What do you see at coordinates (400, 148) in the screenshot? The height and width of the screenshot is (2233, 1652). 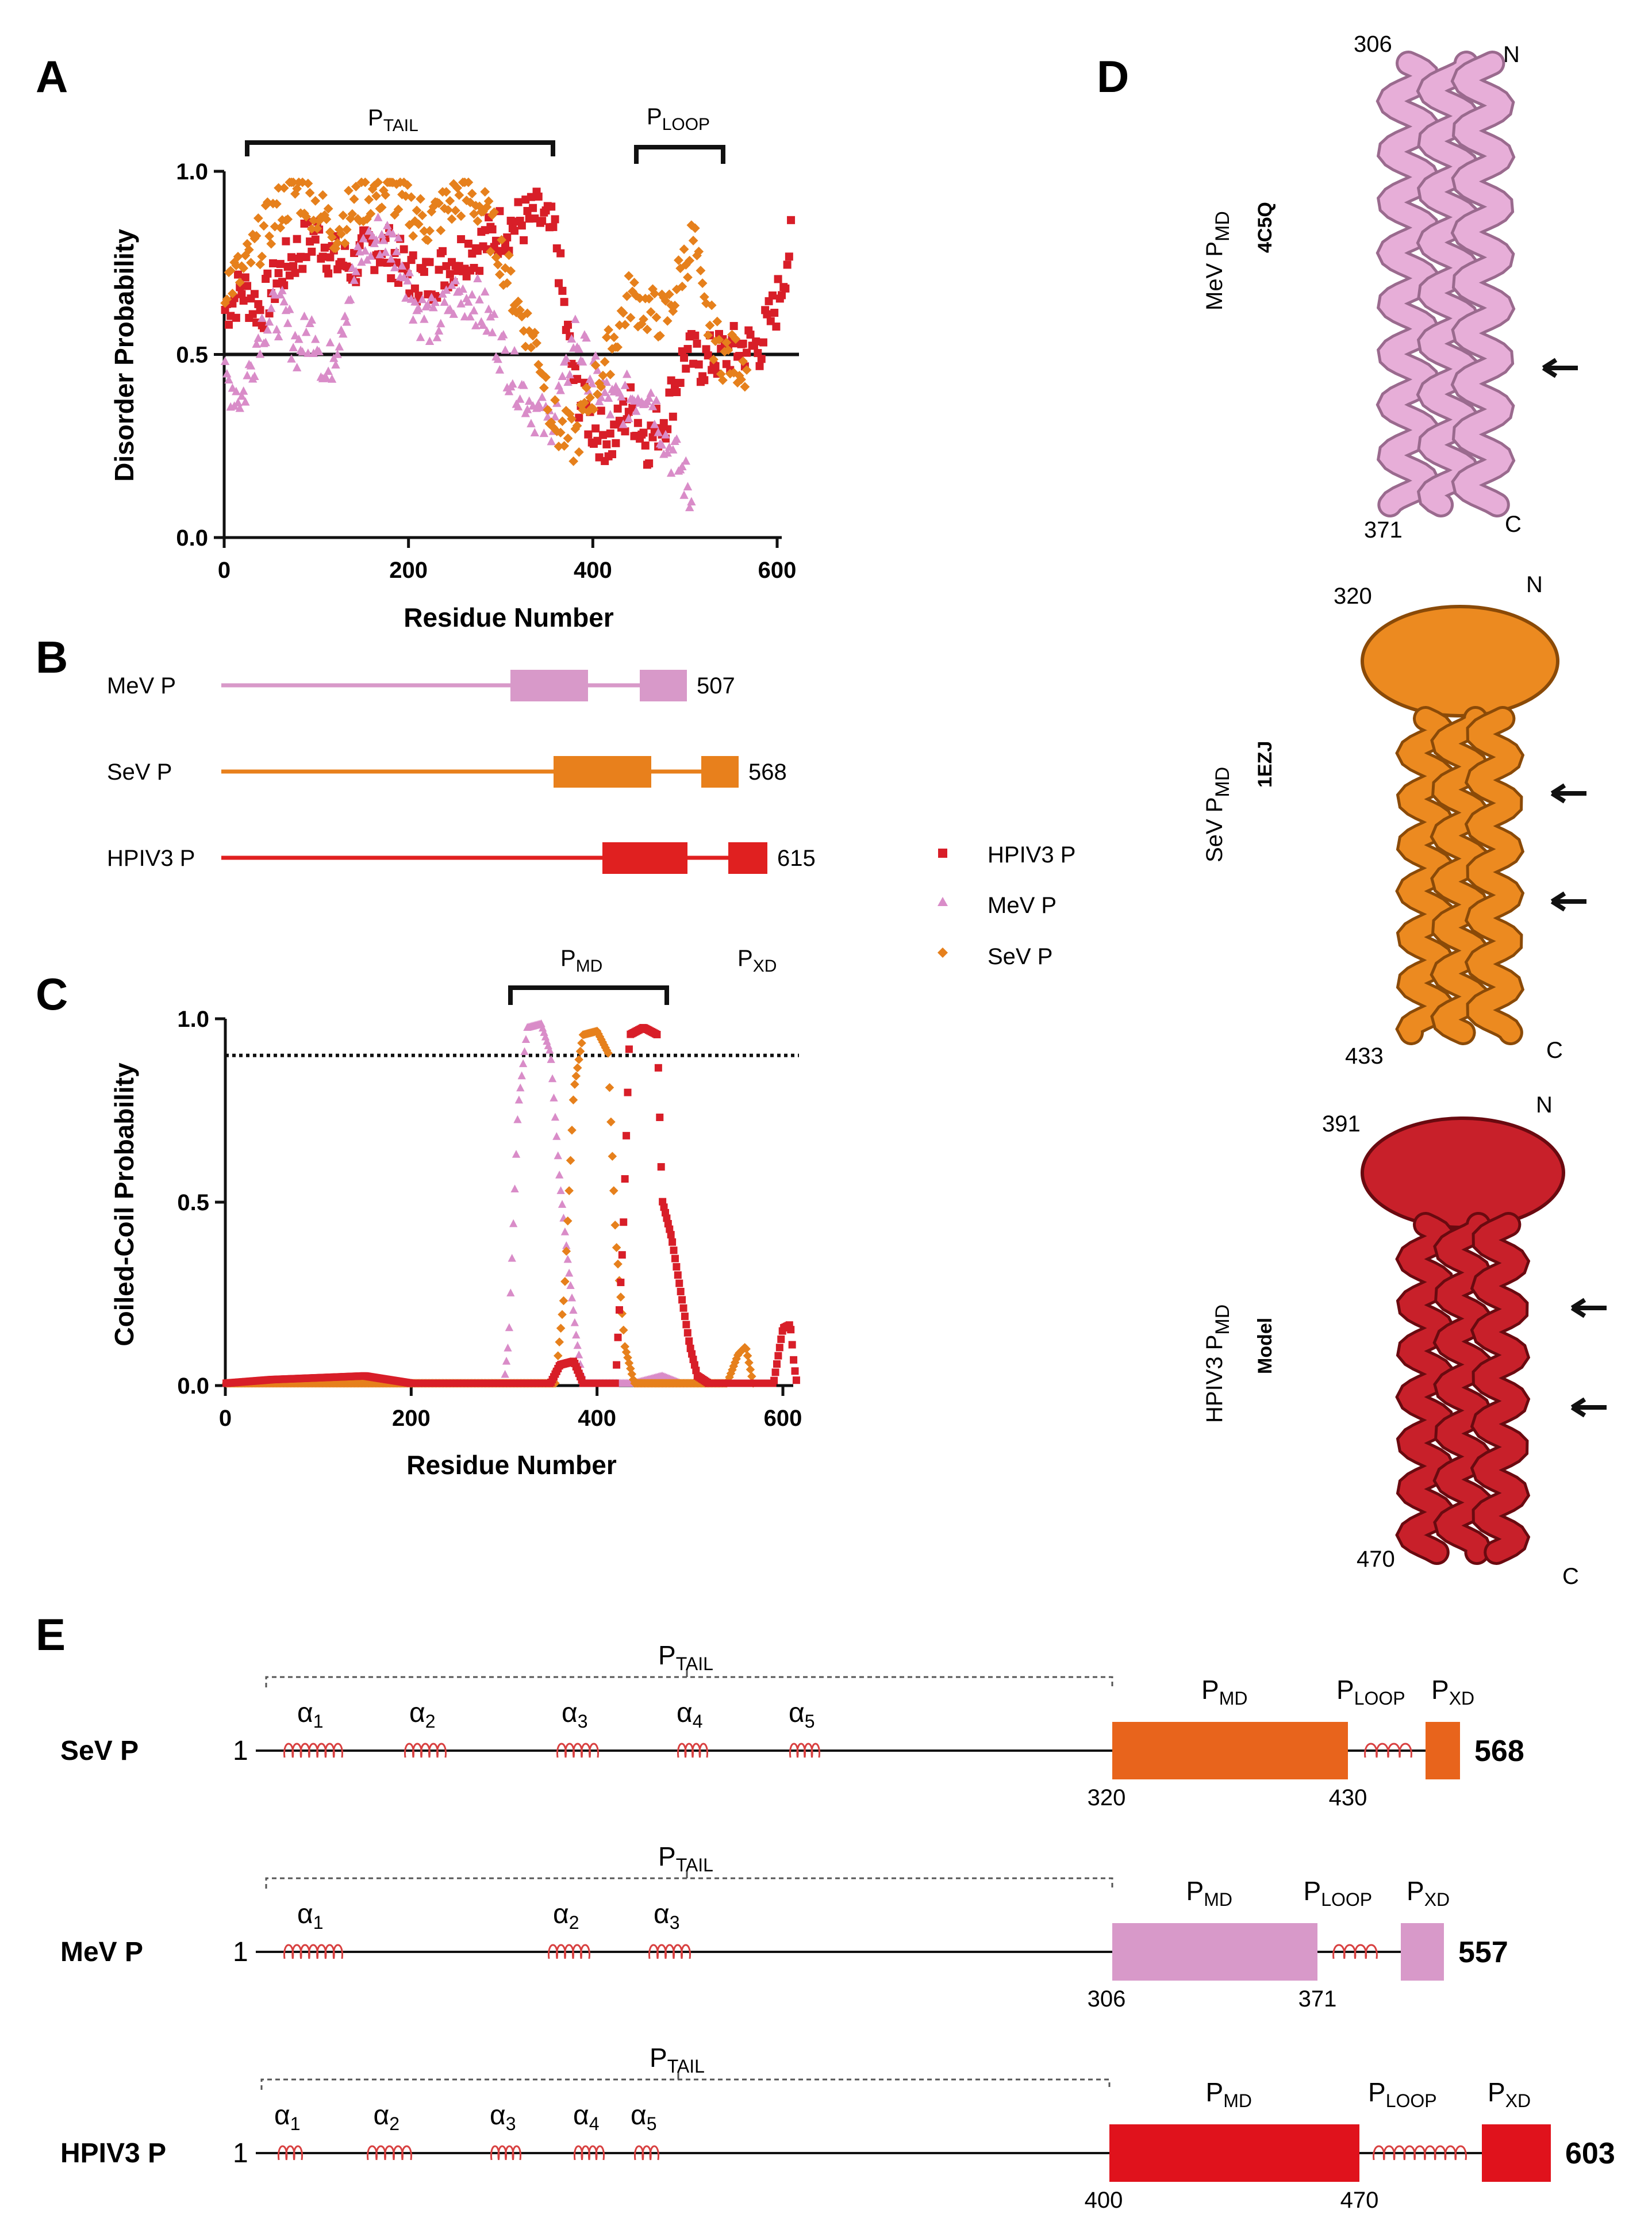 I see `tail-bracket` at bounding box center [400, 148].